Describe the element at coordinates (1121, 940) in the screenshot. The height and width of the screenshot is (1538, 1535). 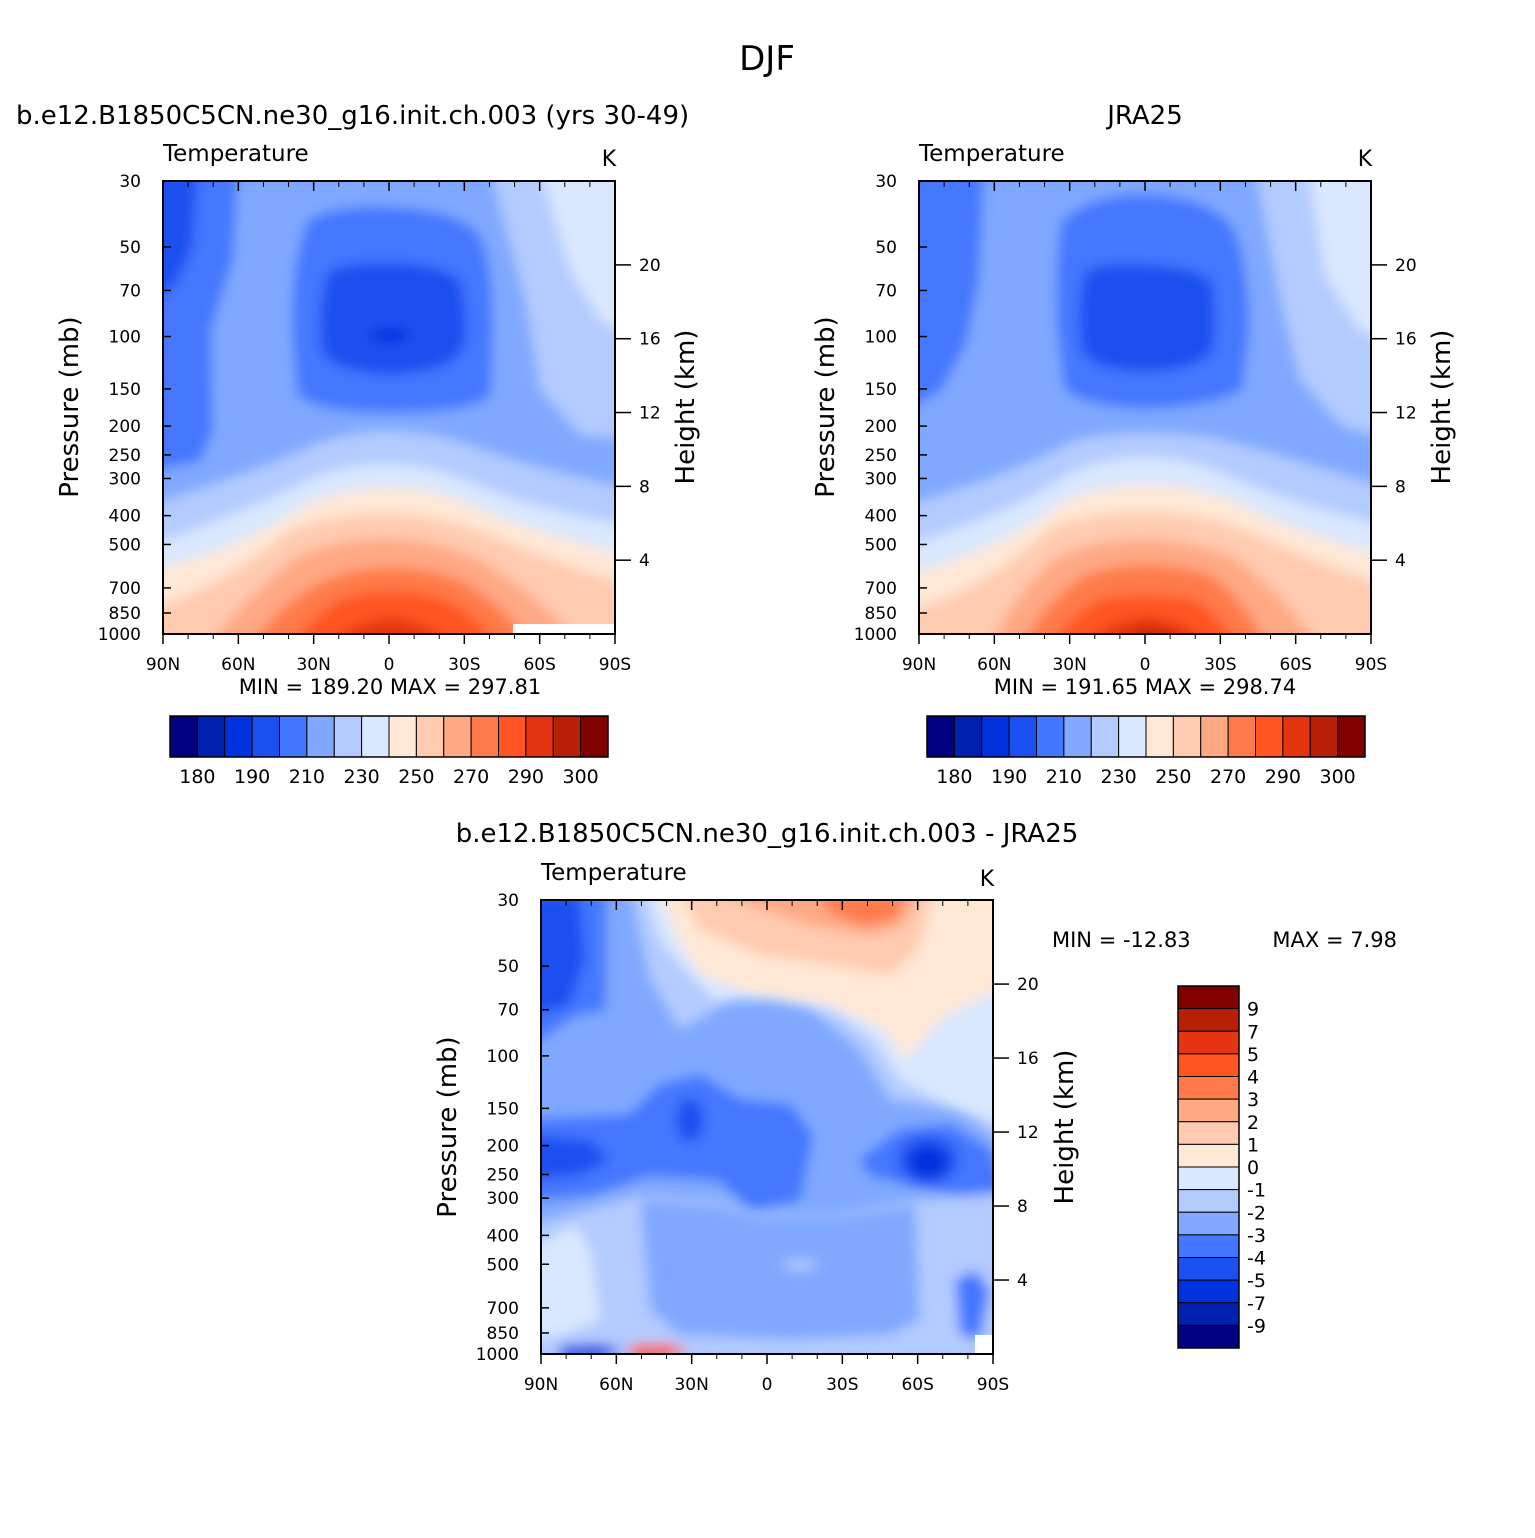
I see `panel-diff-stats-min: MIN = -12.83` at that location.